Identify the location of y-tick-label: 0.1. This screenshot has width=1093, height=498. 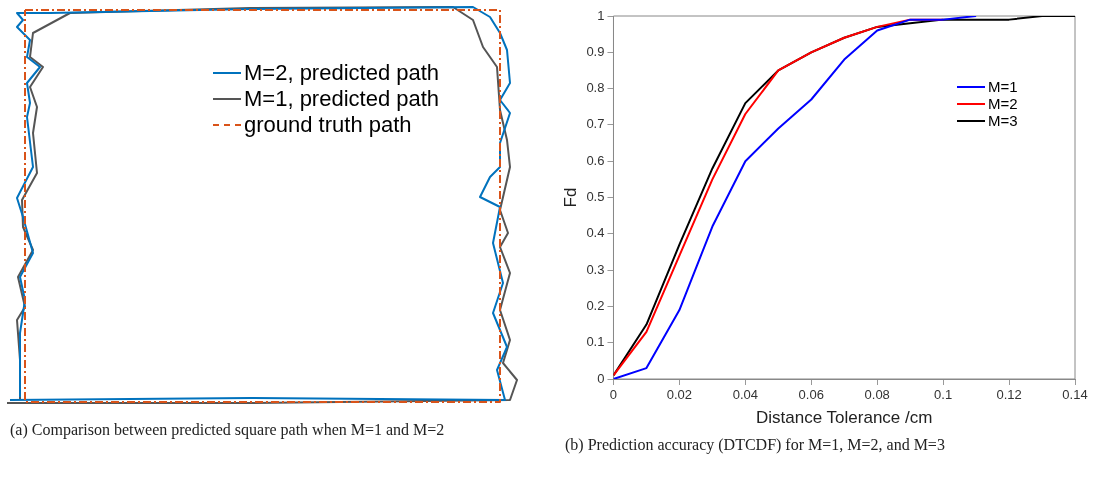
(595, 342).